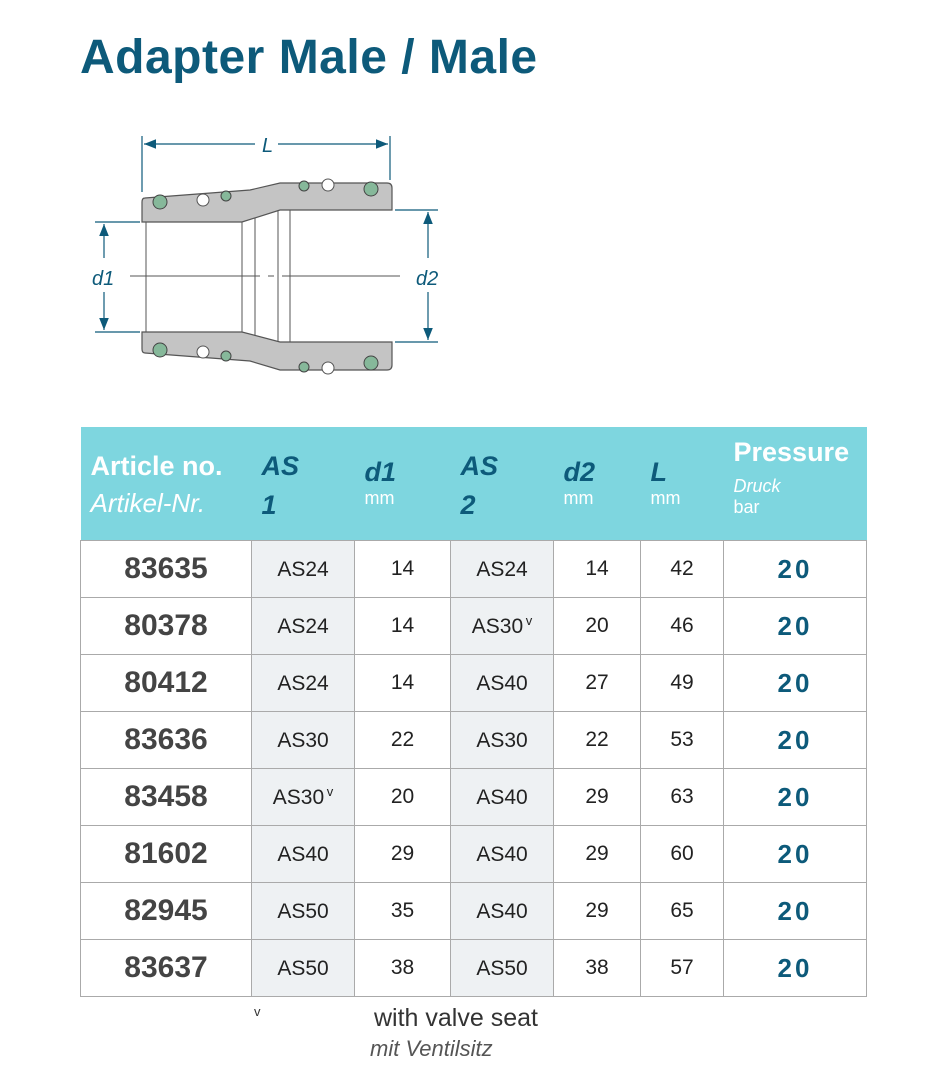 The image size is (926, 1084). Describe the element at coordinates (166, 569) in the screenshot. I see `cell-article: 83635` at that location.